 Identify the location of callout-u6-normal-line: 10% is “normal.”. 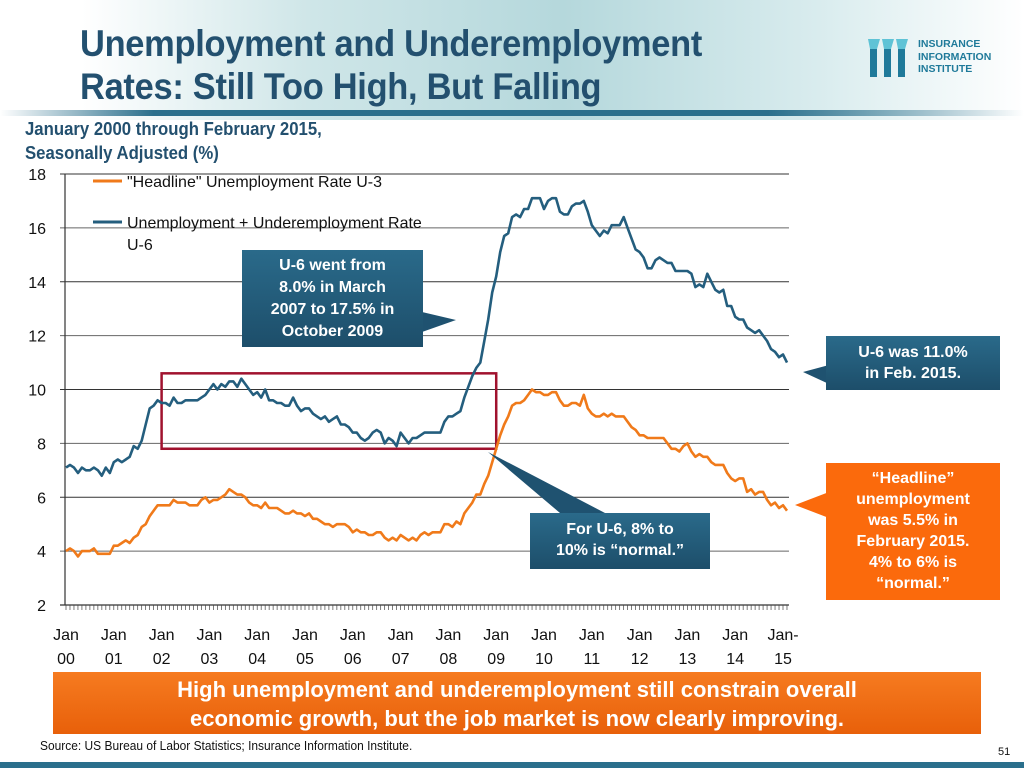
(620, 550).